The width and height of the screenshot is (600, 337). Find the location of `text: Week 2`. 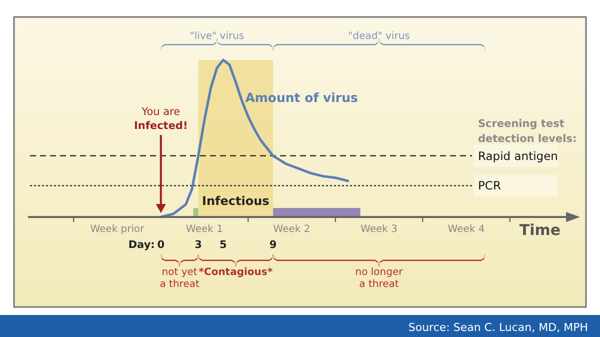

text: Week 2 is located at coordinates (291, 229).